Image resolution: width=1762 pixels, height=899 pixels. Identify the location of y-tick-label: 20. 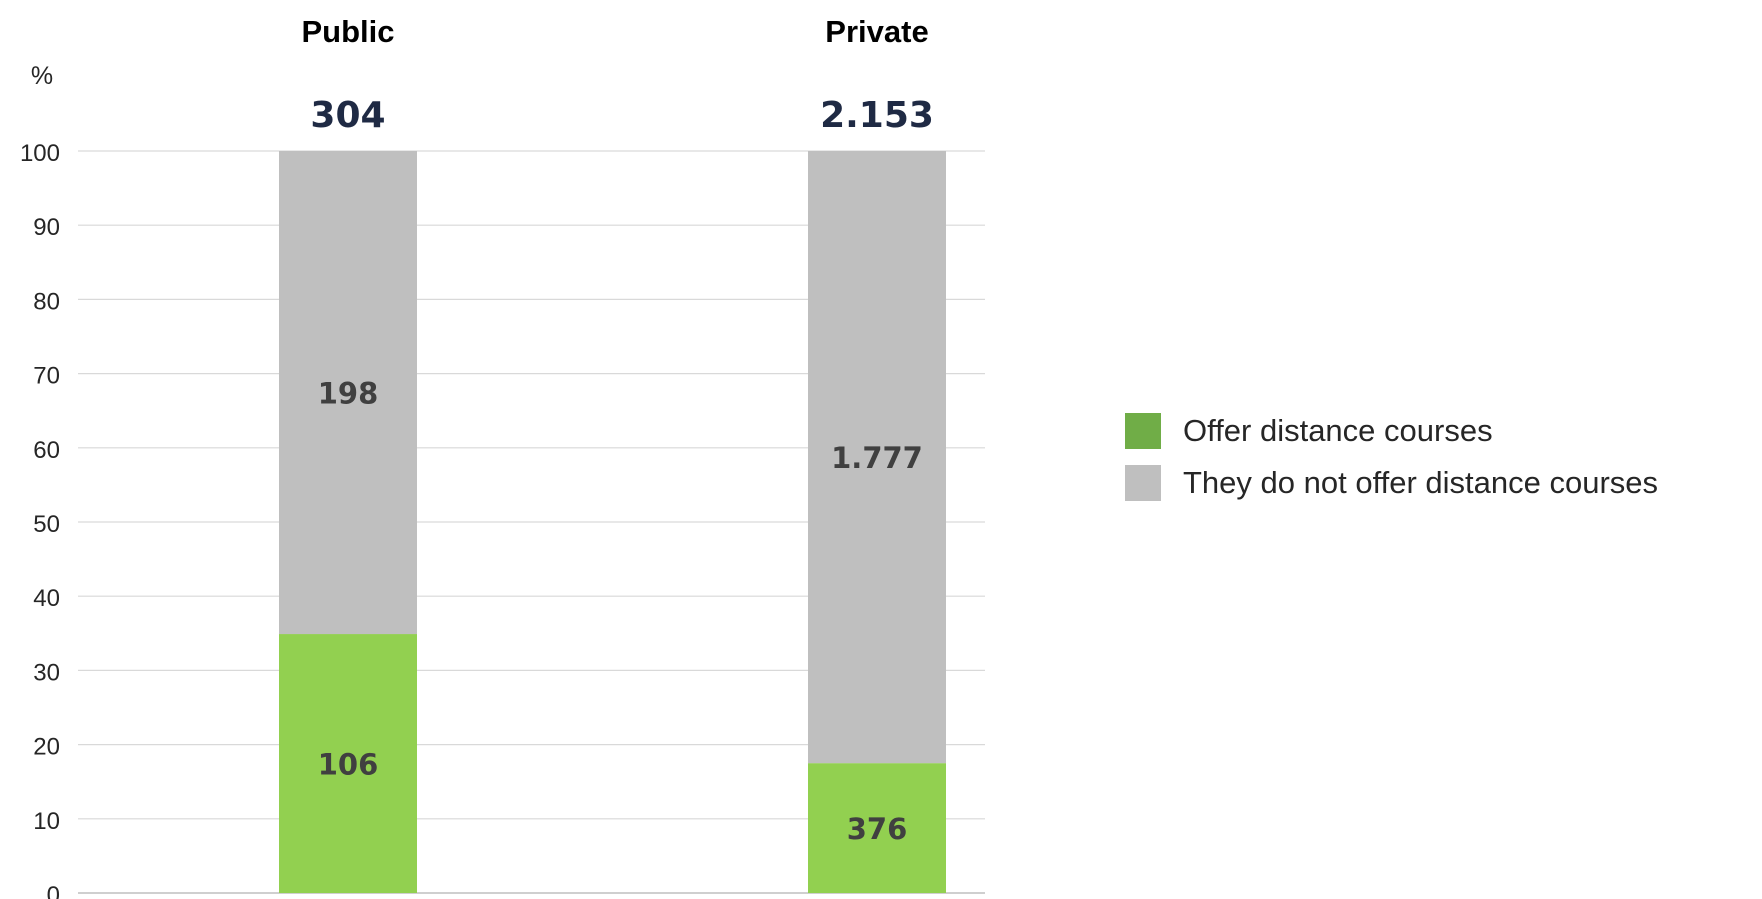
(46, 747).